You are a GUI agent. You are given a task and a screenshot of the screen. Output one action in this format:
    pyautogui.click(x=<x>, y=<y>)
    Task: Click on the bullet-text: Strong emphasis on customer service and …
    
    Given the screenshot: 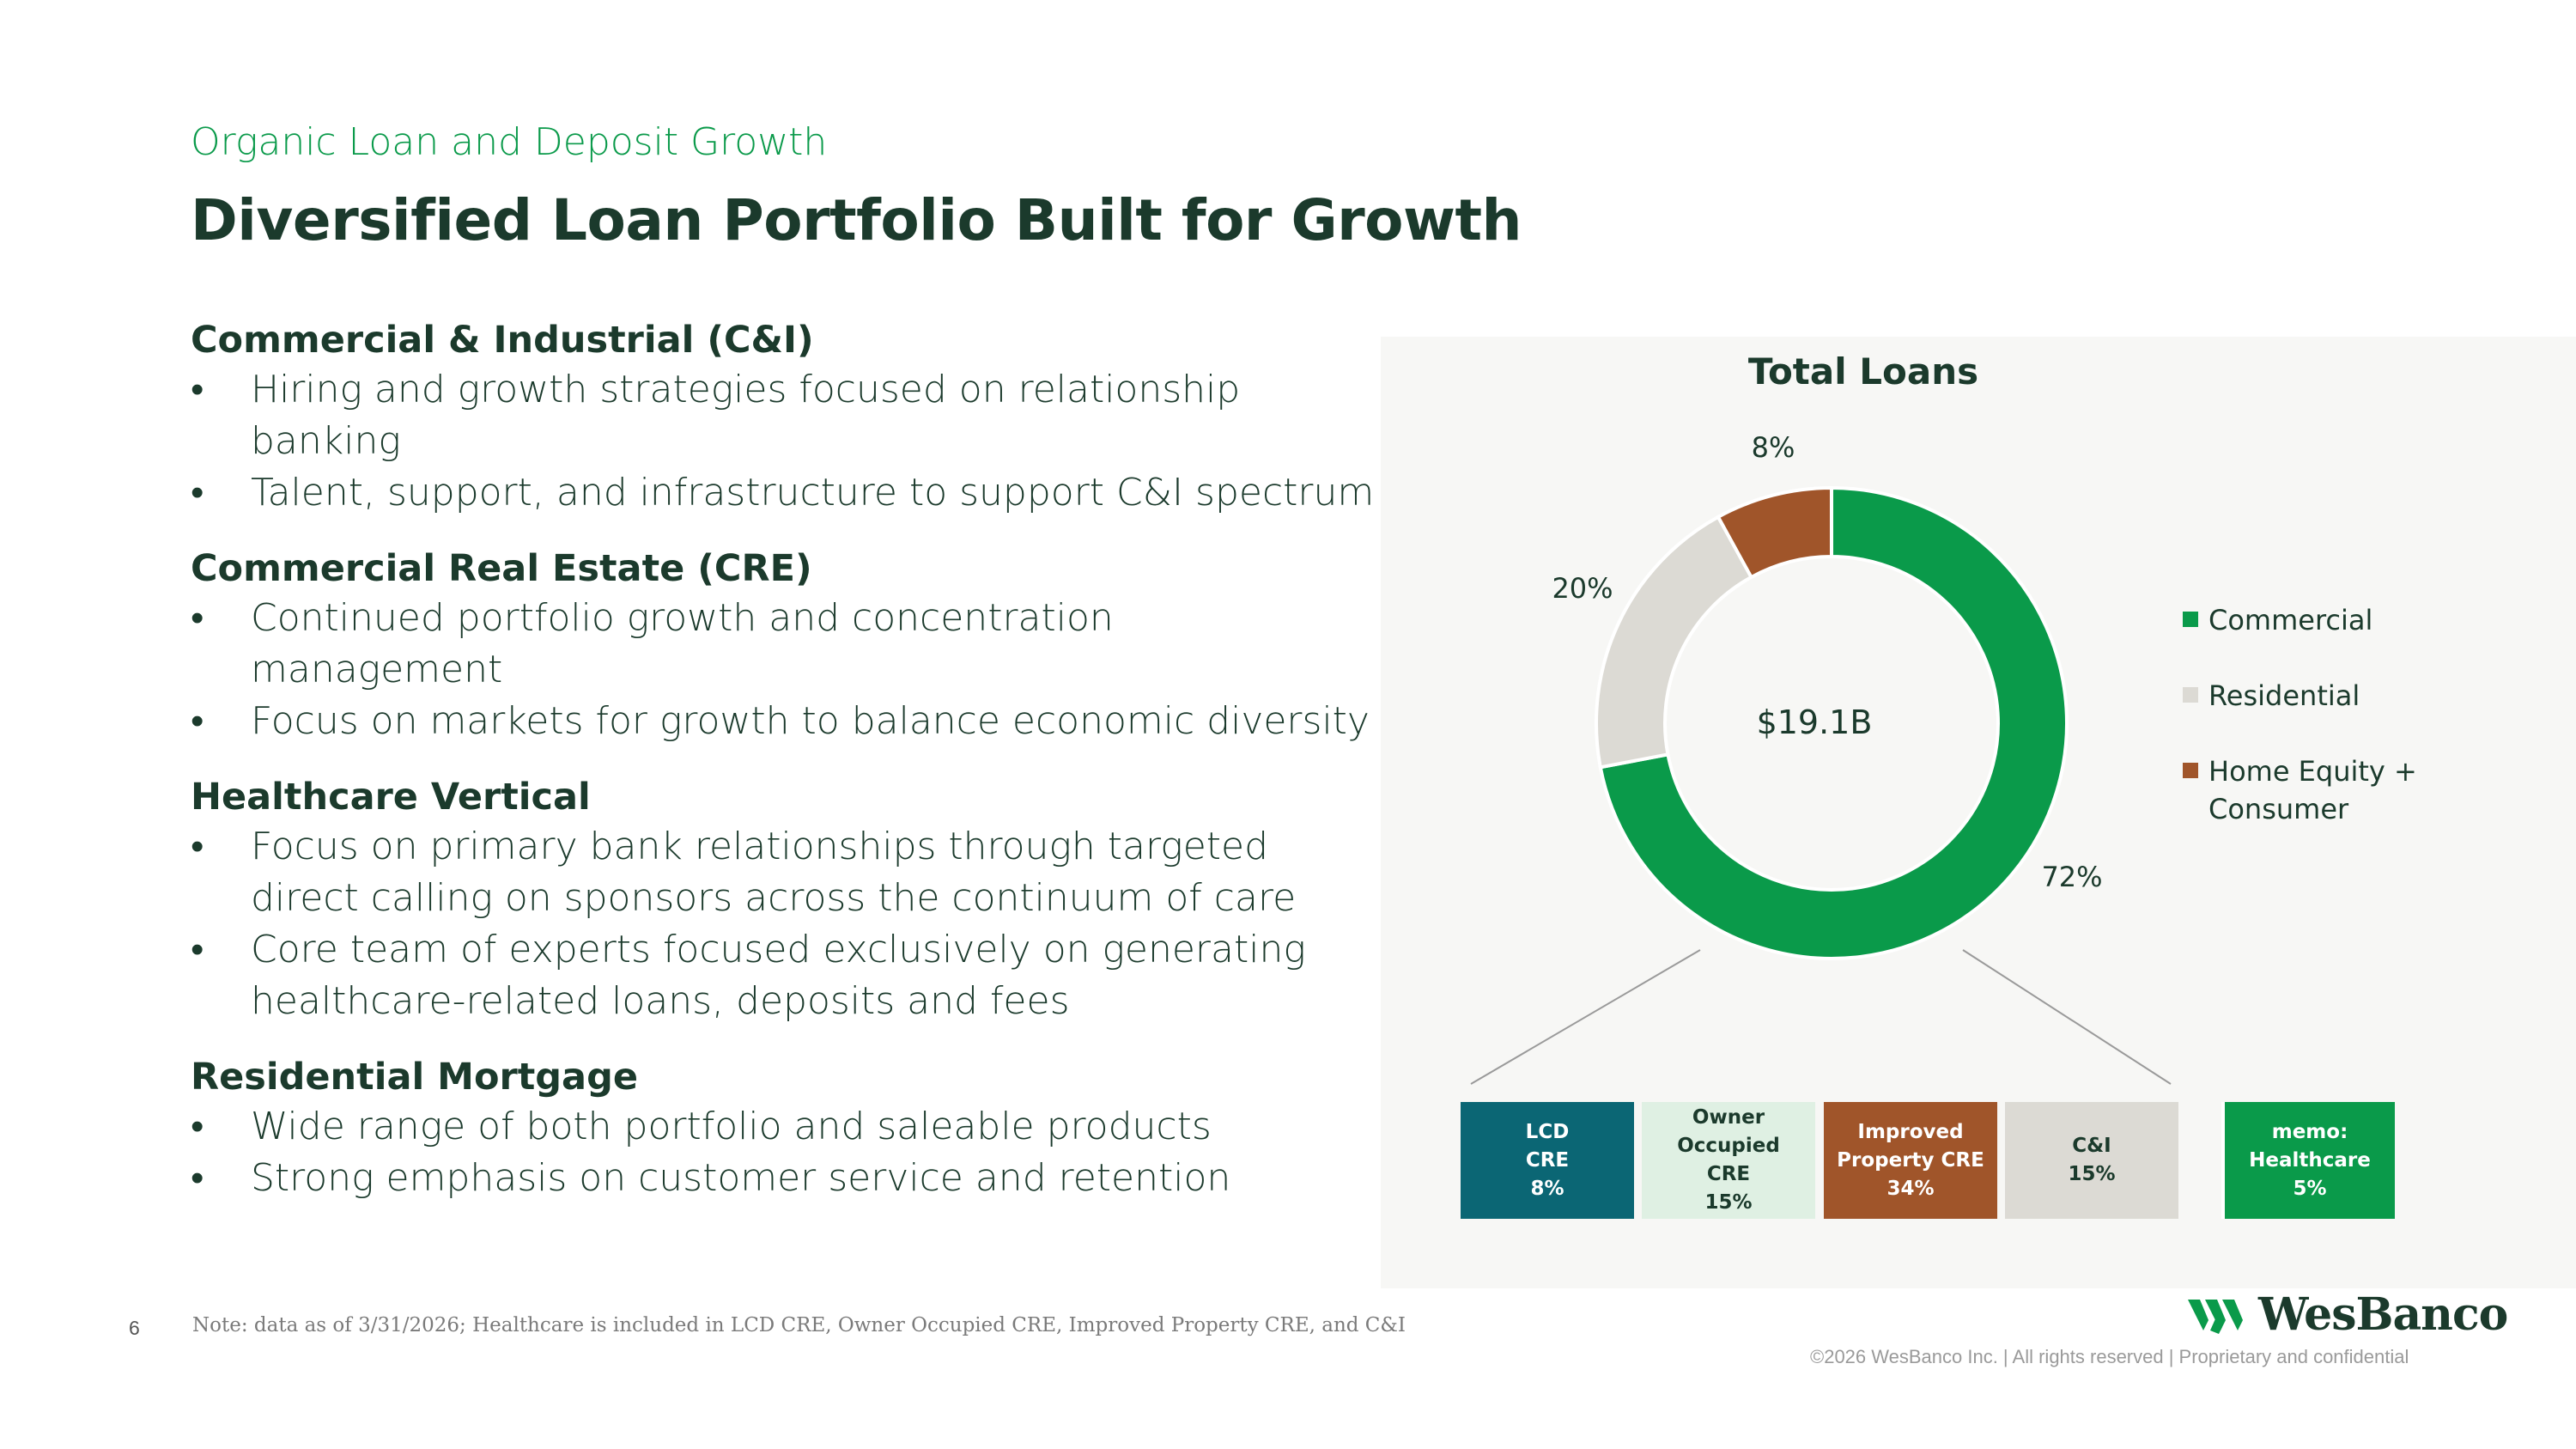 What is the action you would take?
    pyautogui.click(x=741, y=1178)
    